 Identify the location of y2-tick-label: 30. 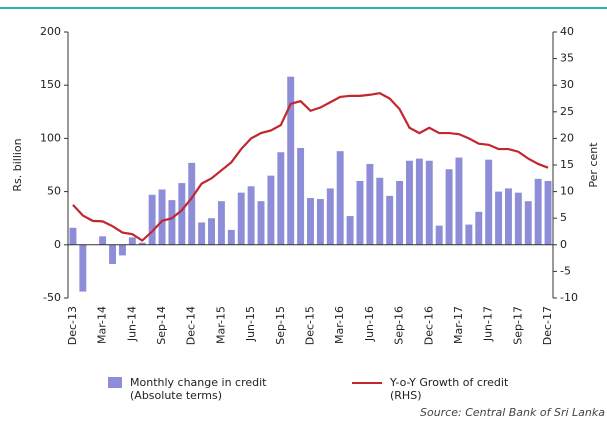
(567, 84).